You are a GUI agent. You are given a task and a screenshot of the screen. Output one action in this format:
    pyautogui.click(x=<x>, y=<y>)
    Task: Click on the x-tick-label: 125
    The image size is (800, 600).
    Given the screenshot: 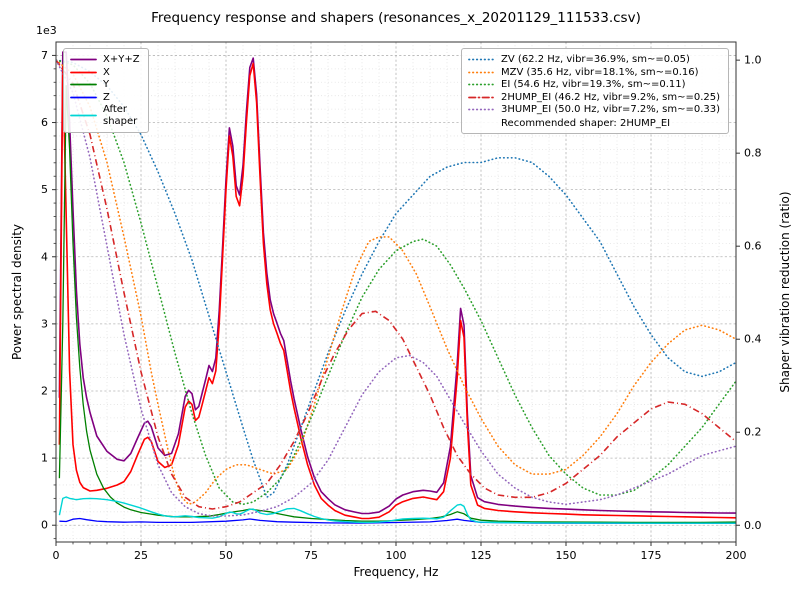 What is the action you would take?
    pyautogui.click(x=481, y=555)
    